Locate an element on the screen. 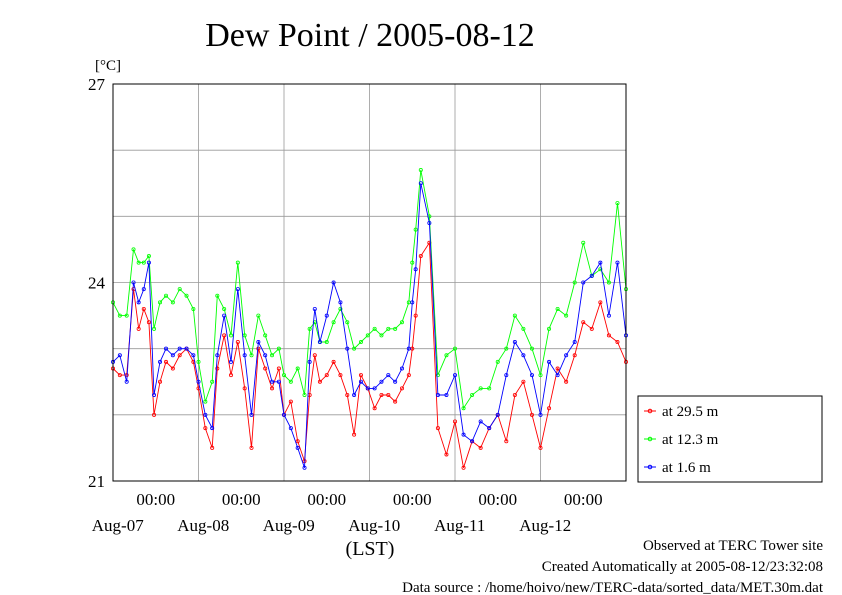 Image resolution: width=842 pixels, height=595 pixels. x-tick-date-label: Aug-07 is located at coordinates (118, 525).